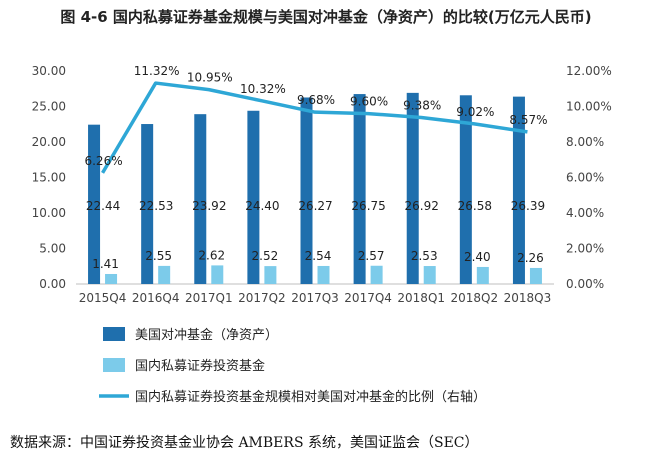  What do you see at coordinates (103, 161) in the screenshot?
I see `ratio-value-label: 6.26%` at bounding box center [103, 161].